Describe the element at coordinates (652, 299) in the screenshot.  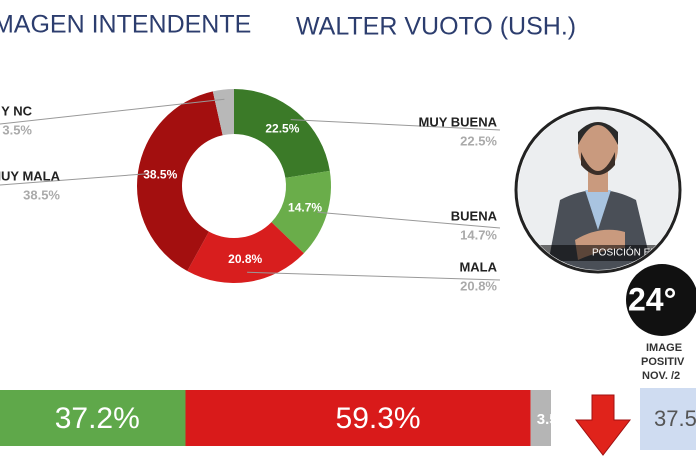
I see `rank: 24°` at that location.